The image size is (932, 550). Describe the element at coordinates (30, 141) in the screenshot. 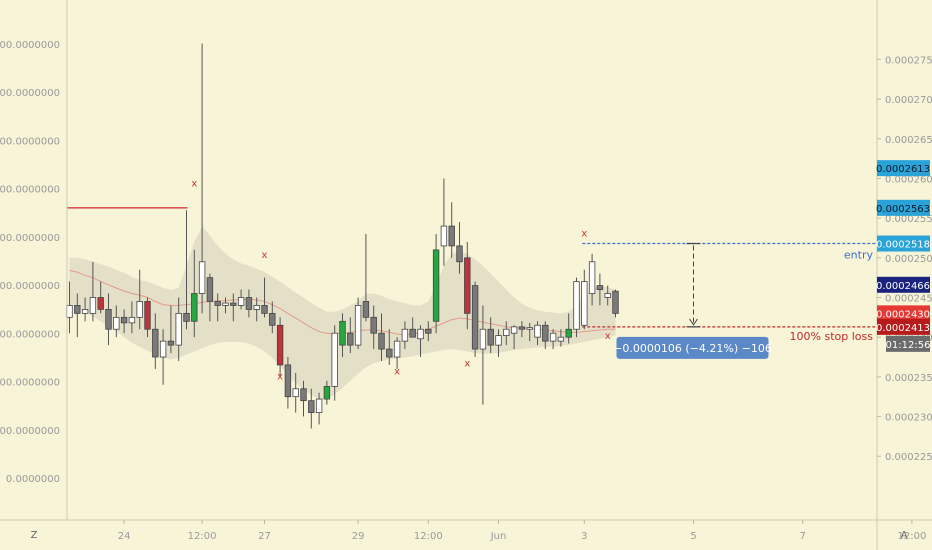

I see `left-axis-tick-label: 7000.0000000` at that location.